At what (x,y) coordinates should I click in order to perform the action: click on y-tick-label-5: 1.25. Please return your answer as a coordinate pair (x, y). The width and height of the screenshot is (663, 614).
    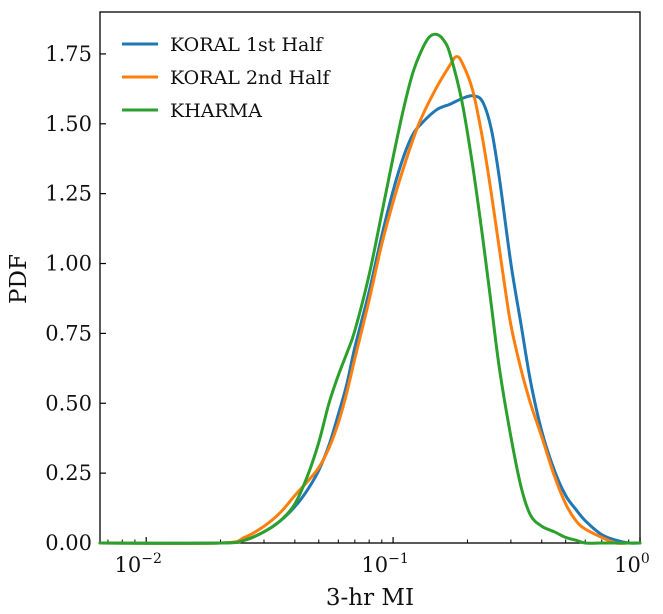
    Looking at the image, I should click on (68, 194).